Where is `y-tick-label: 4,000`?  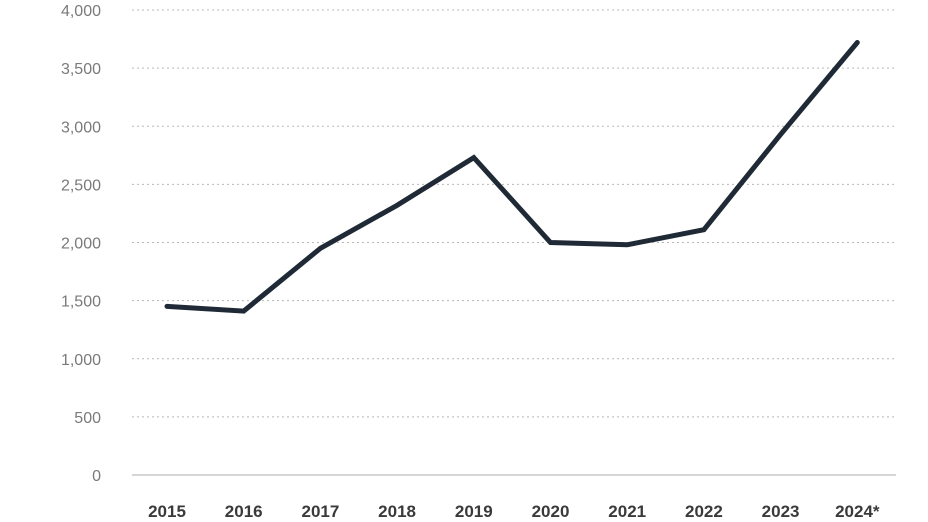 y-tick-label: 4,000 is located at coordinates (81, 11).